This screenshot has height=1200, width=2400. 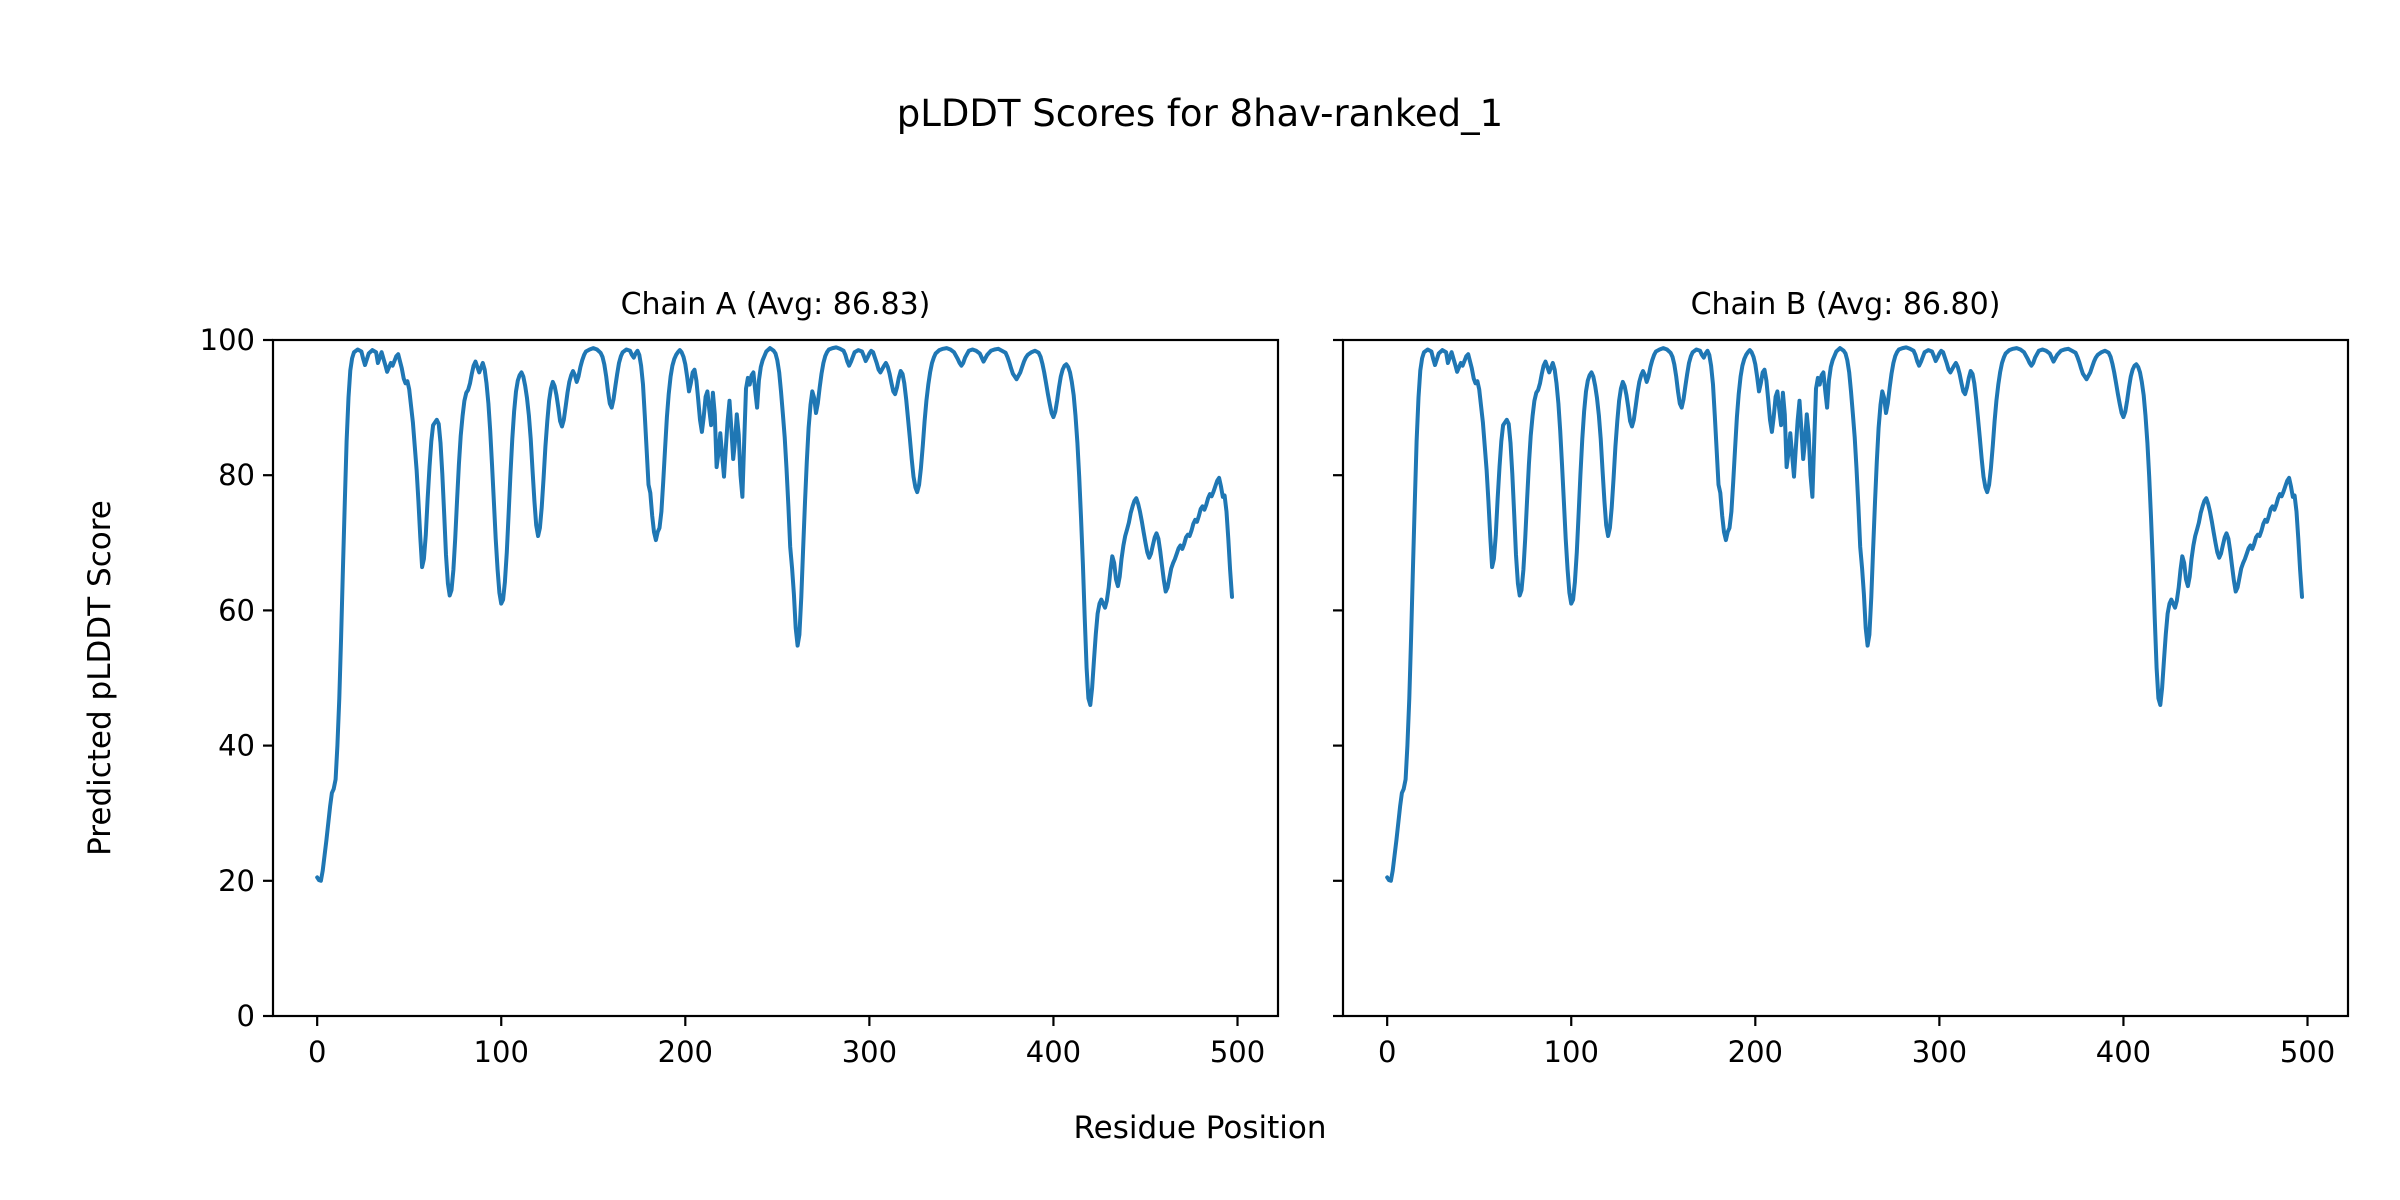 What do you see at coordinates (236, 881) in the screenshot?
I see `y-tick-label: 20` at bounding box center [236, 881].